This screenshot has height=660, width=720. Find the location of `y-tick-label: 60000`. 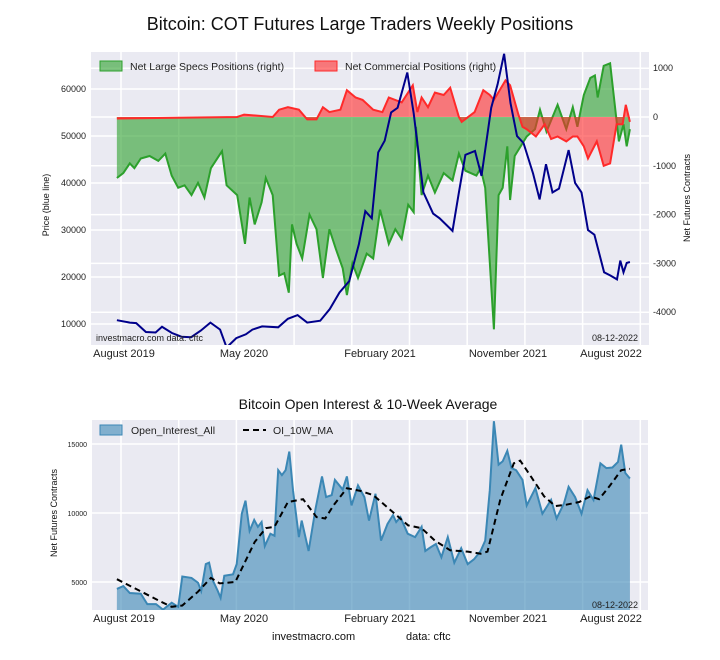

y-tick-label: 60000 is located at coordinates (73, 89).